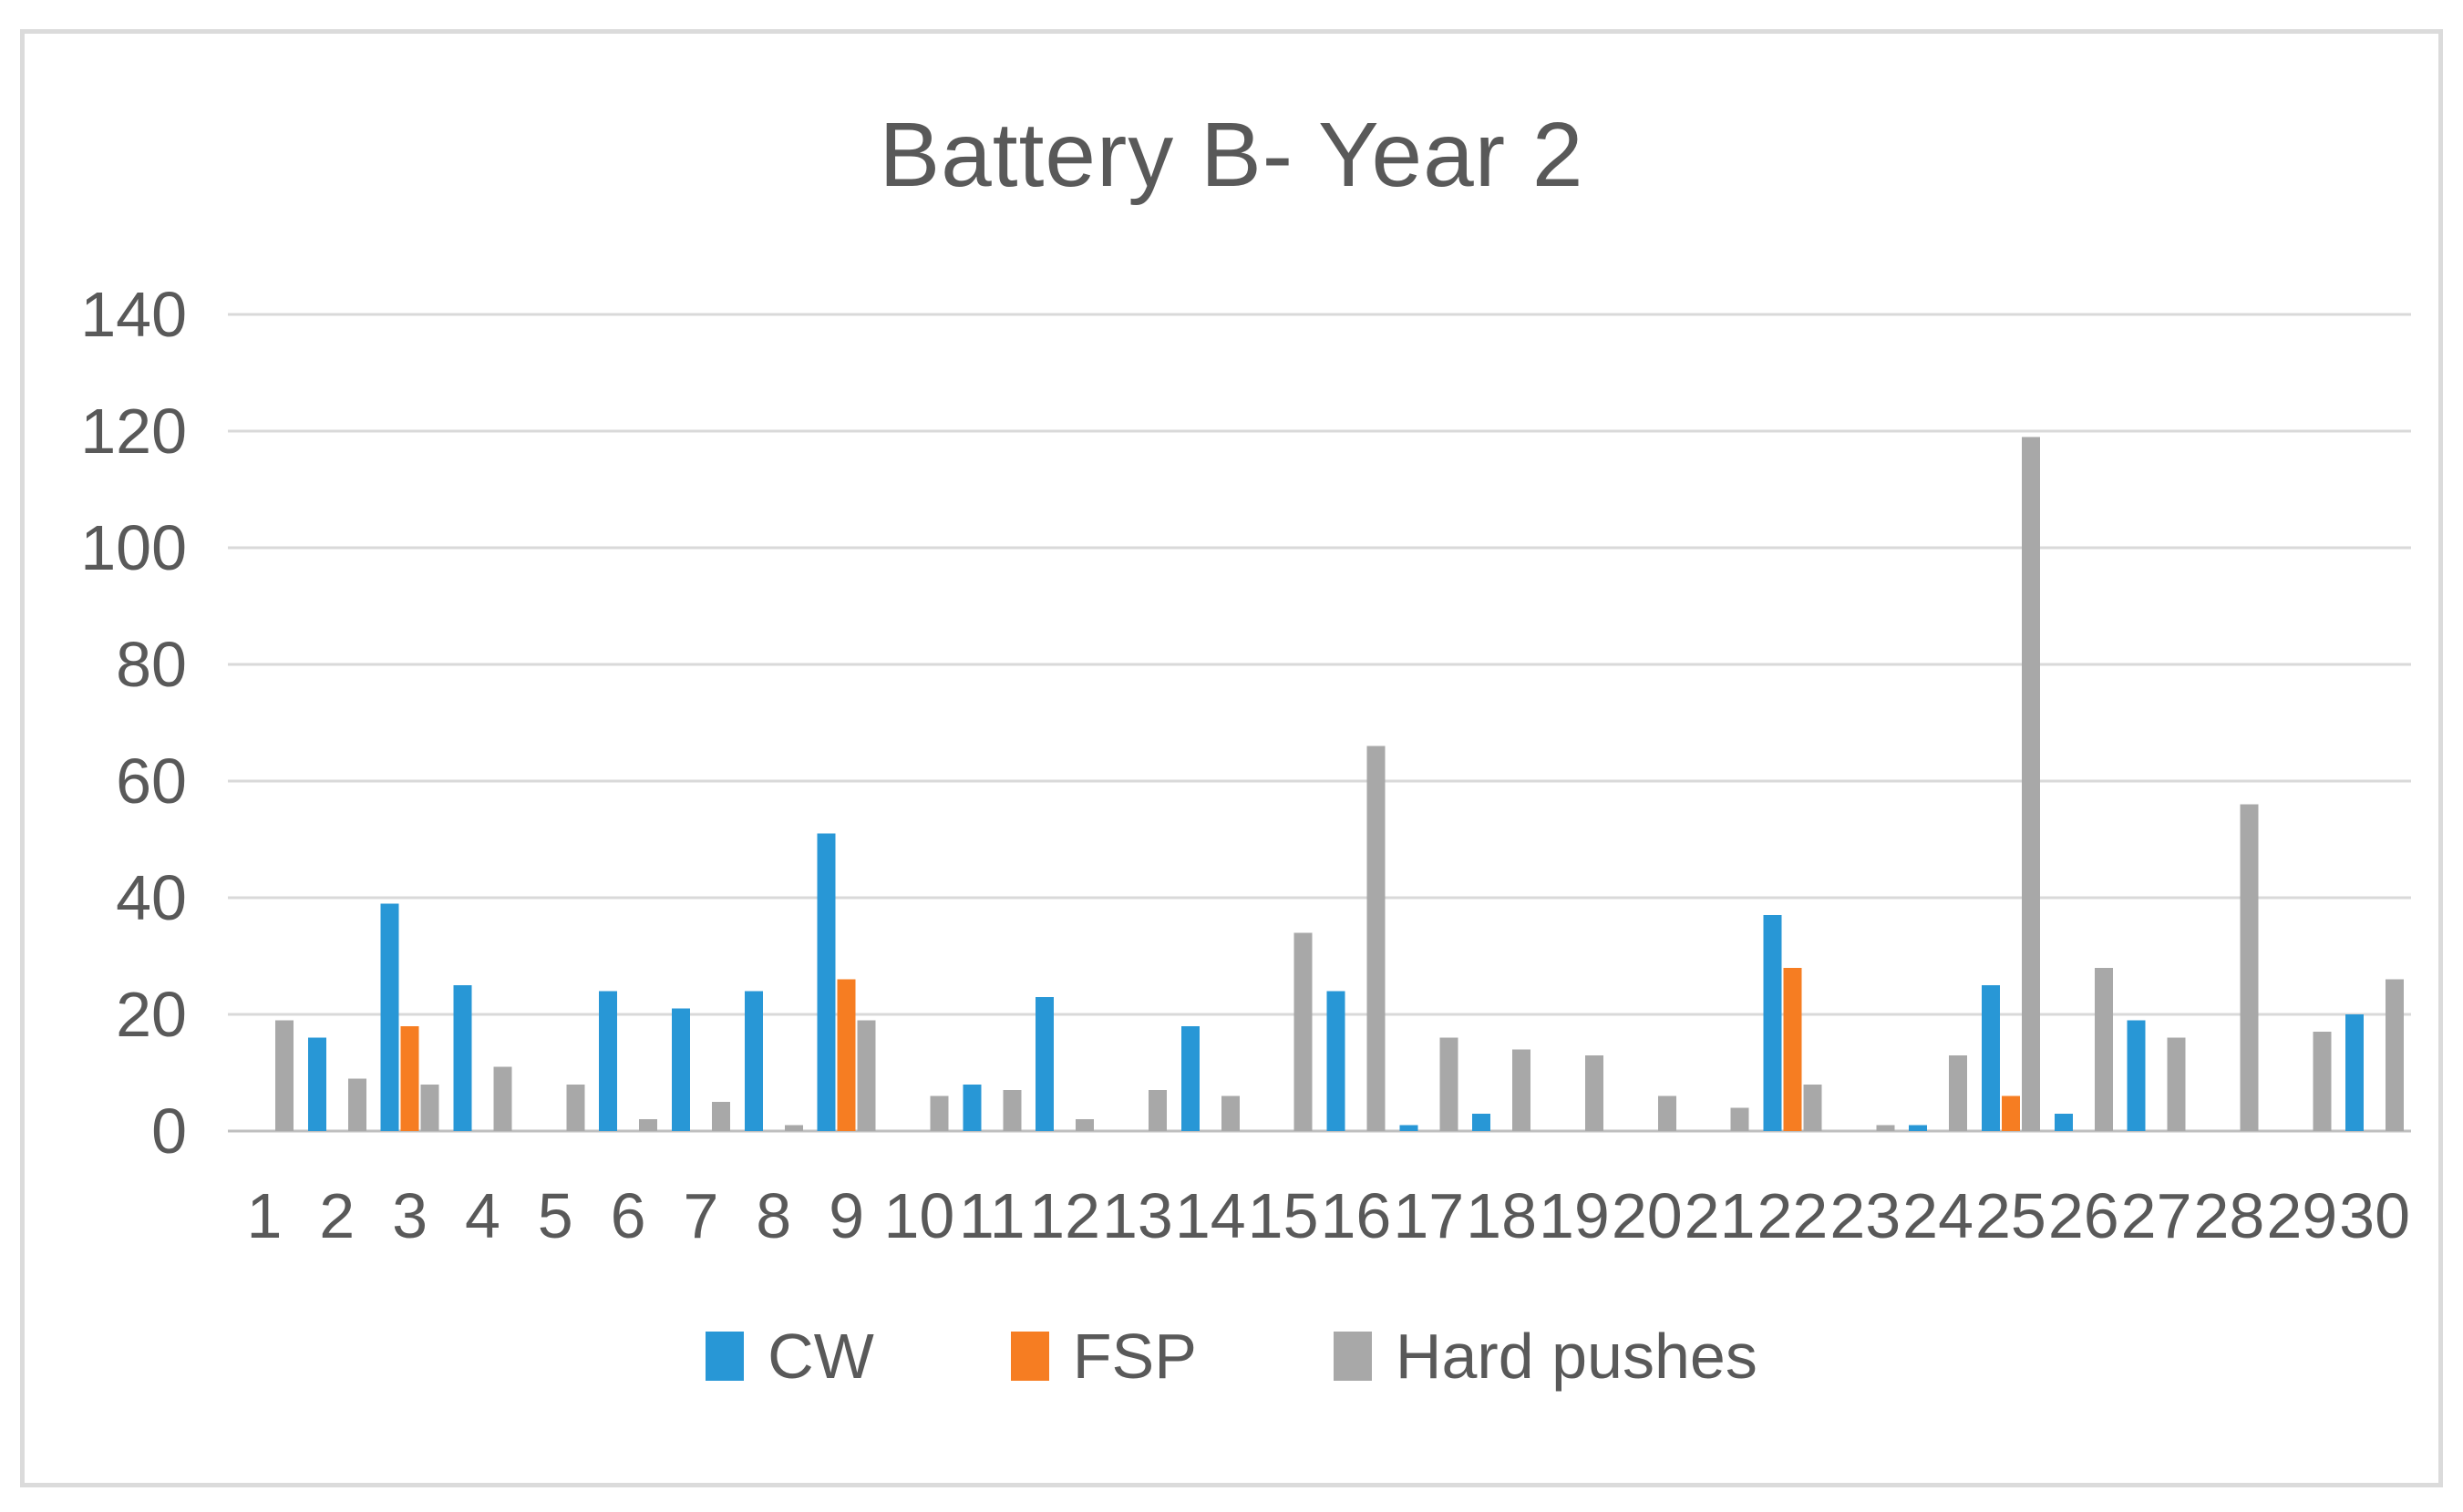 Image resolution: width=2463 pixels, height=1512 pixels. What do you see at coordinates (773, 1216) in the screenshot?
I see `x-tick-label-8: 8` at bounding box center [773, 1216].